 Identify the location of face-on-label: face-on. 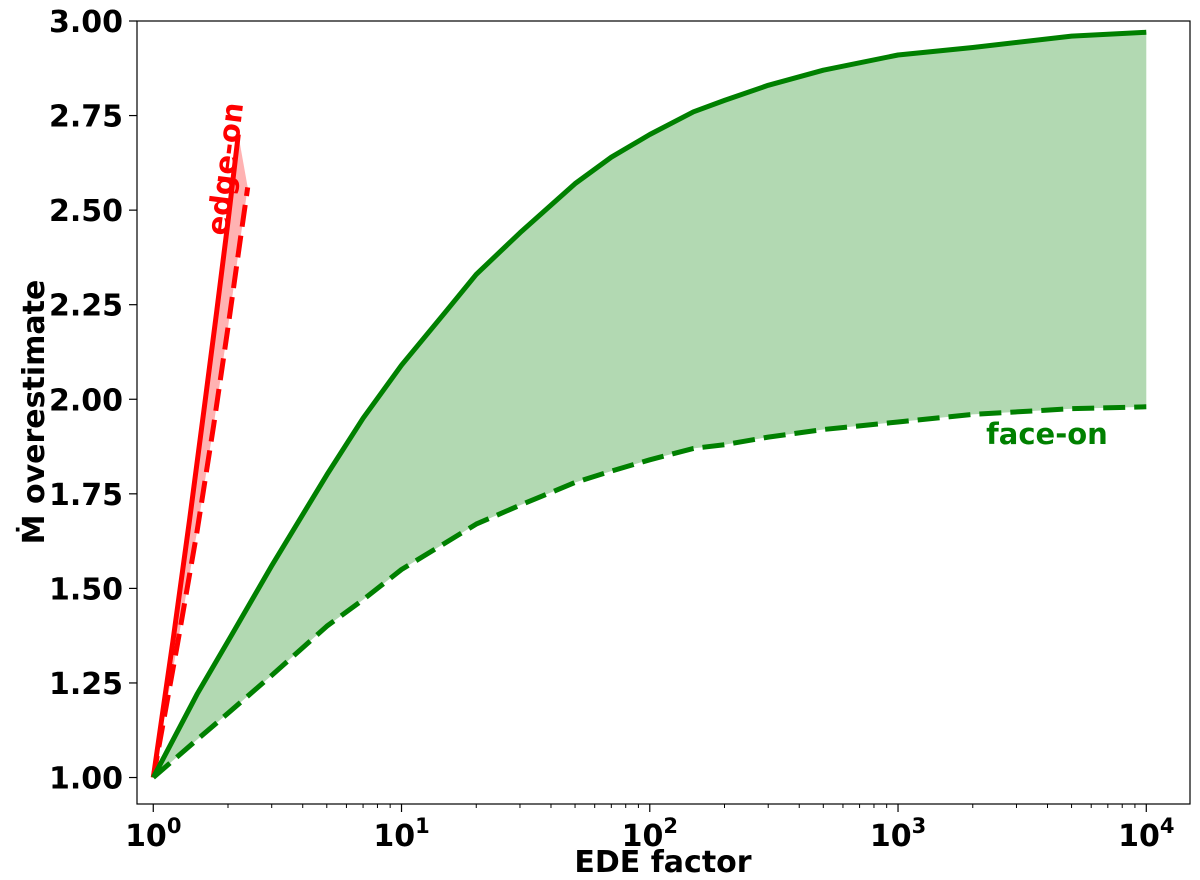
(1047, 434).